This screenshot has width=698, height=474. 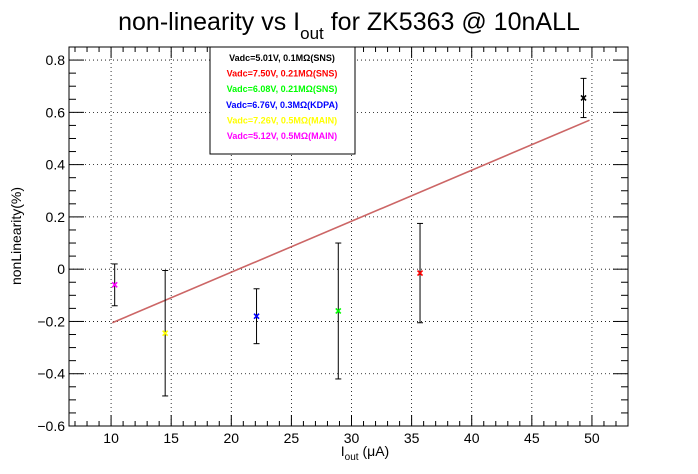 What do you see at coordinates (282, 58) in the screenshot?
I see `legend-entry: Vadc=5.01V, 0.1MΩ(SNS)` at bounding box center [282, 58].